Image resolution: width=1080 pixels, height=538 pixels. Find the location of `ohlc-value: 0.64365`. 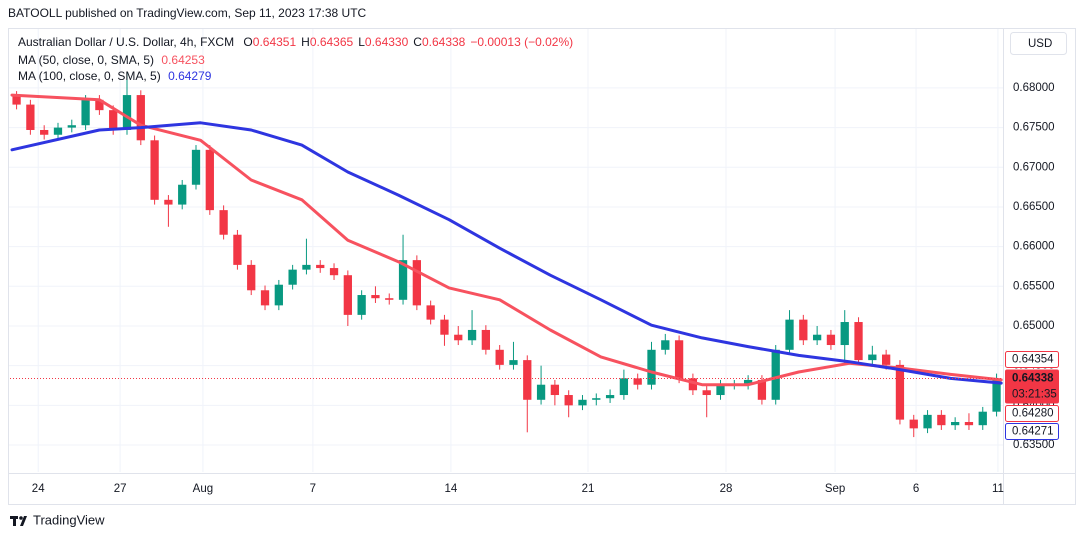

ohlc-value: 0.64365 is located at coordinates (332, 42).